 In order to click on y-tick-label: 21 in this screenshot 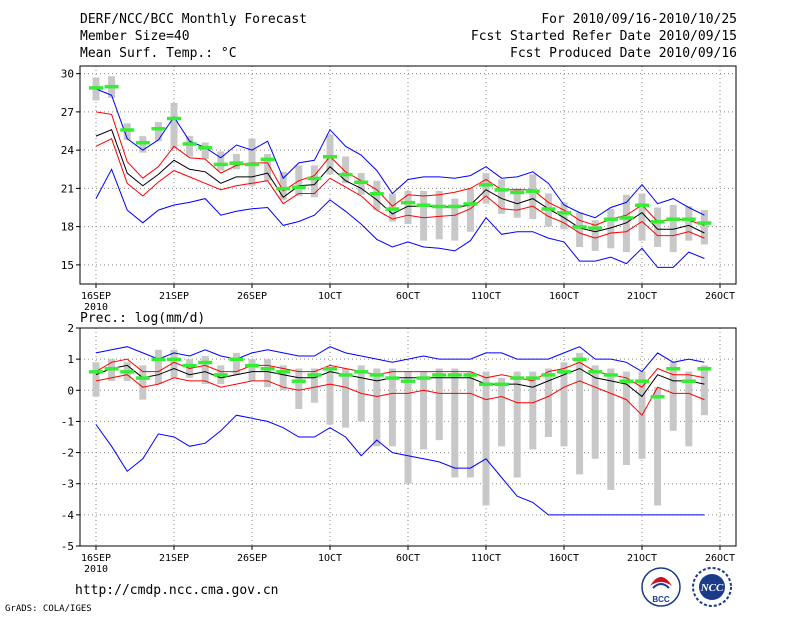, I will do `click(67, 188)`.